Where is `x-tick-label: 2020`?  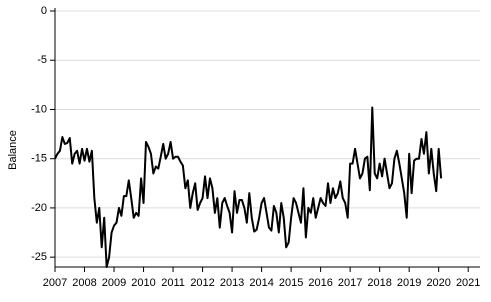
x-tick-label: 2020 is located at coordinates (438, 283).